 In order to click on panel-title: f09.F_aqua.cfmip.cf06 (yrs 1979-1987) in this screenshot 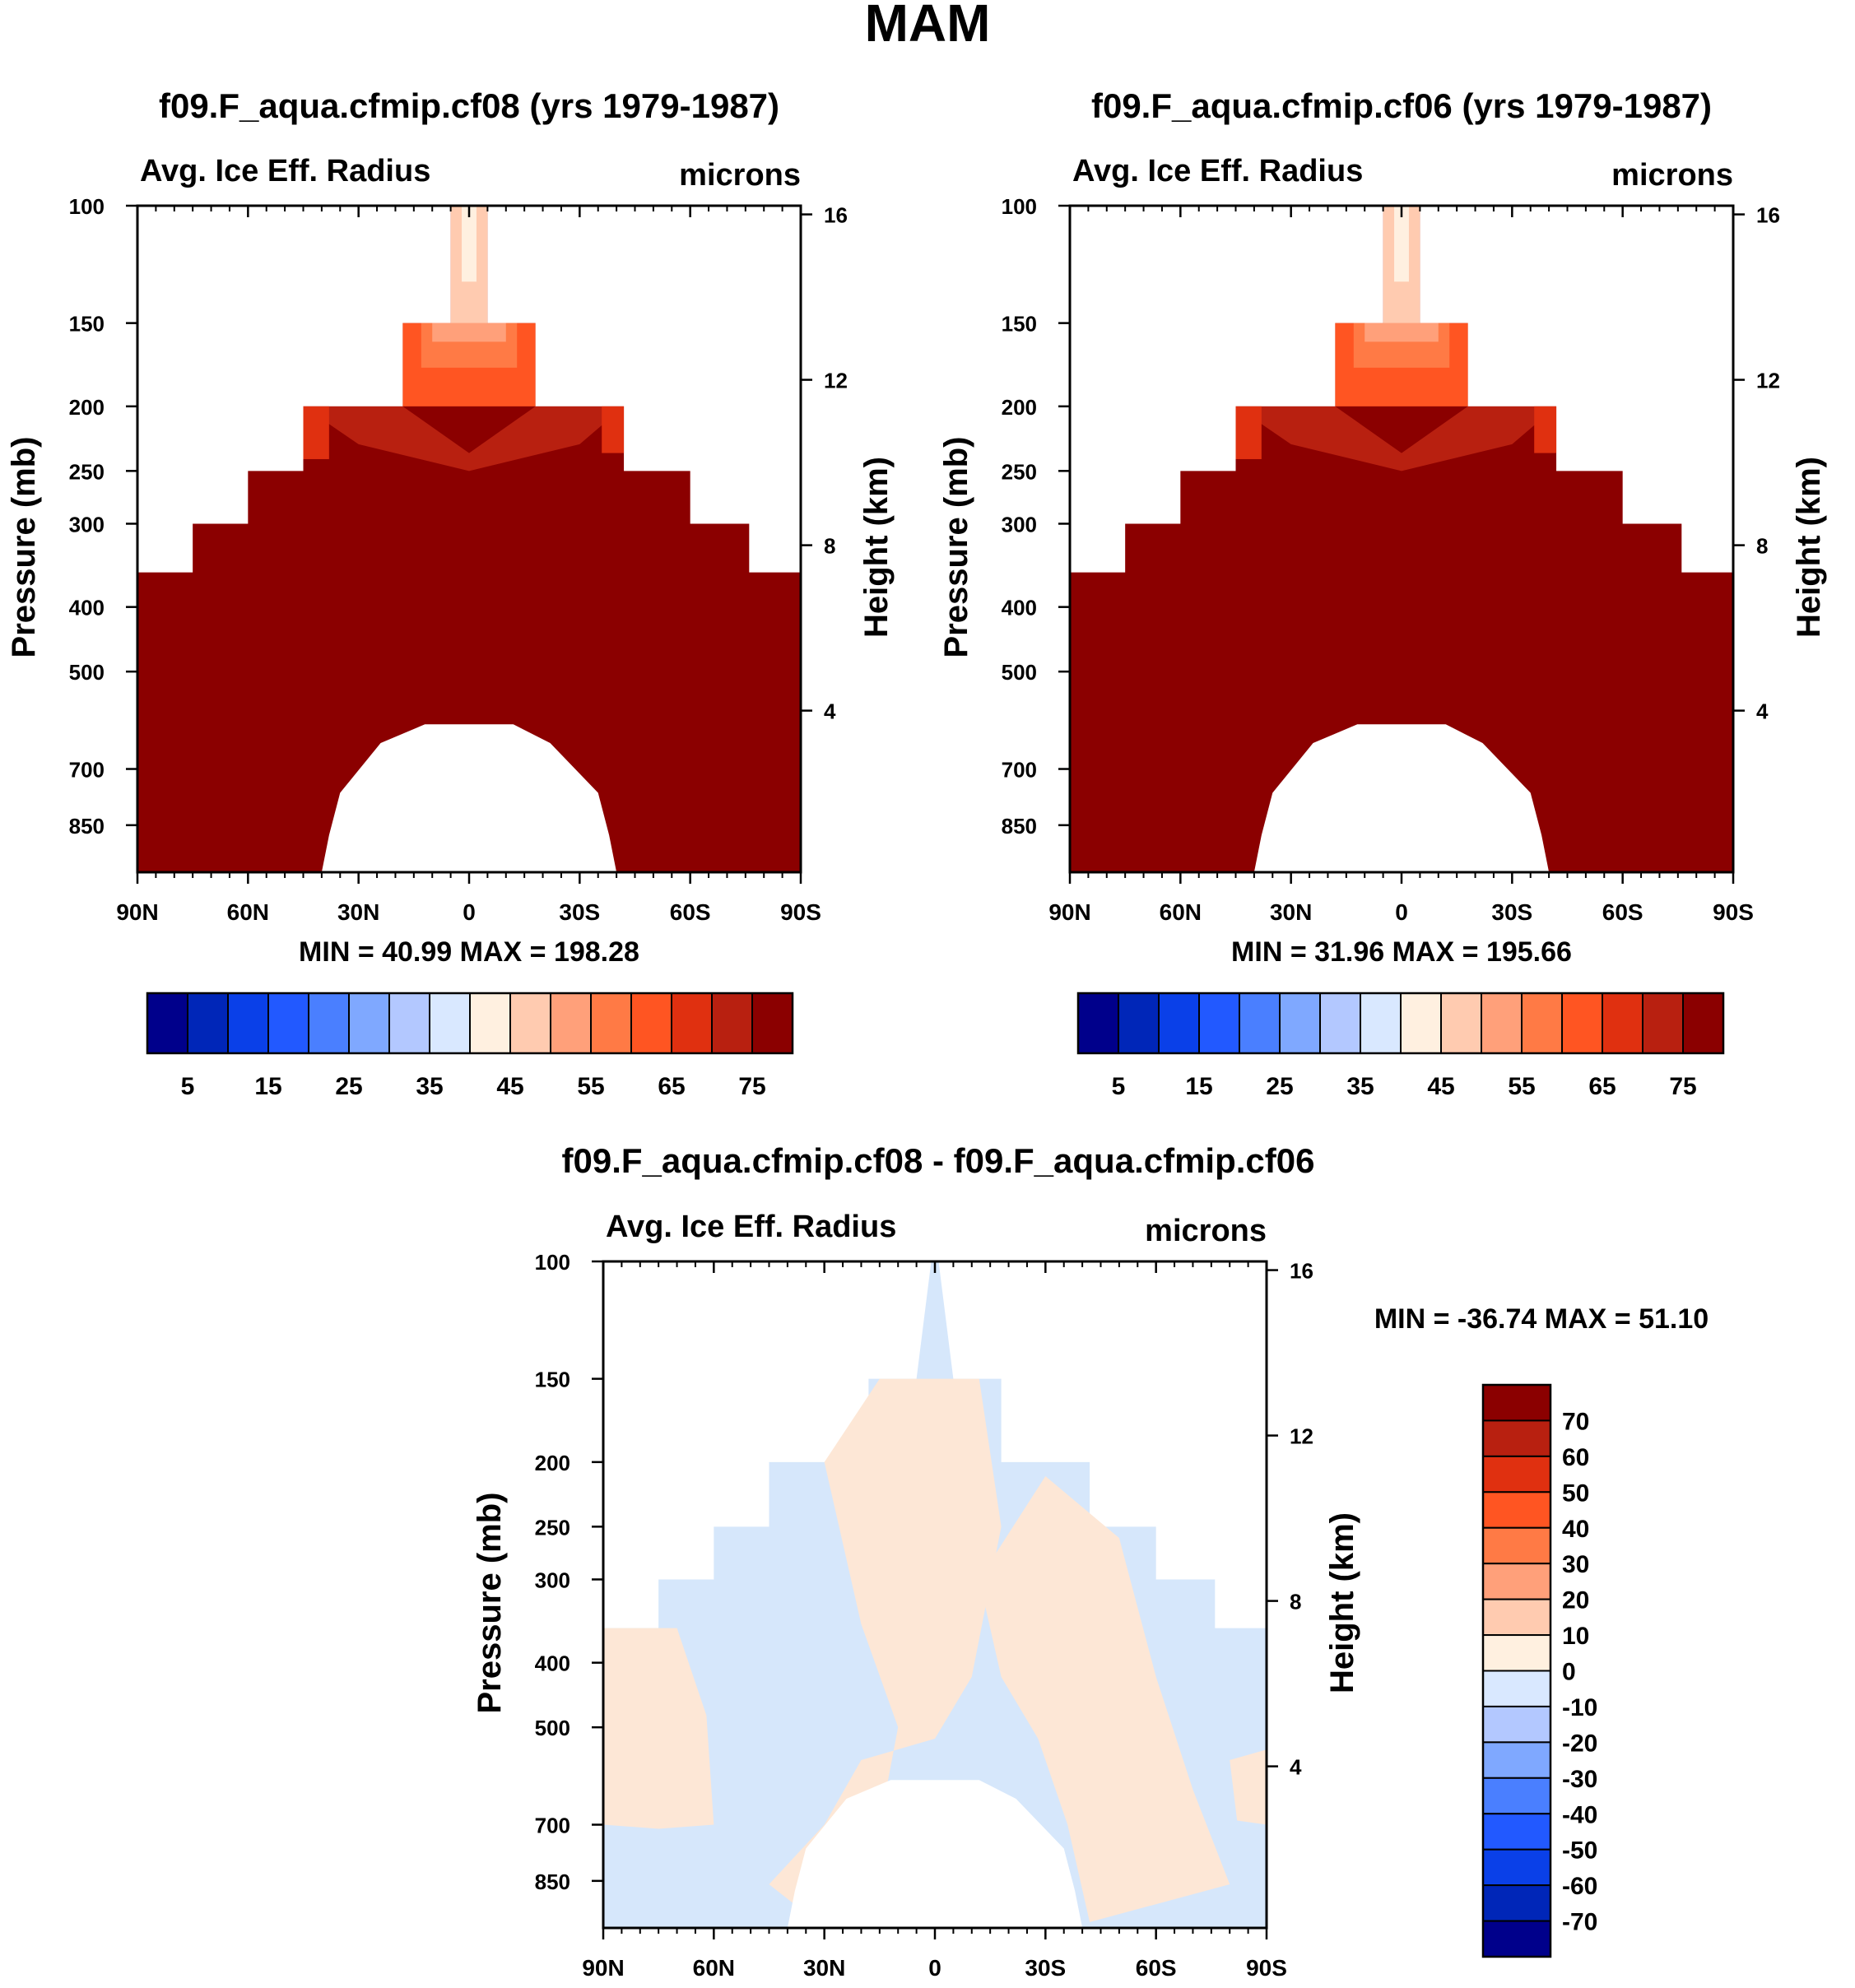, I will do `click(1401, 105)`.